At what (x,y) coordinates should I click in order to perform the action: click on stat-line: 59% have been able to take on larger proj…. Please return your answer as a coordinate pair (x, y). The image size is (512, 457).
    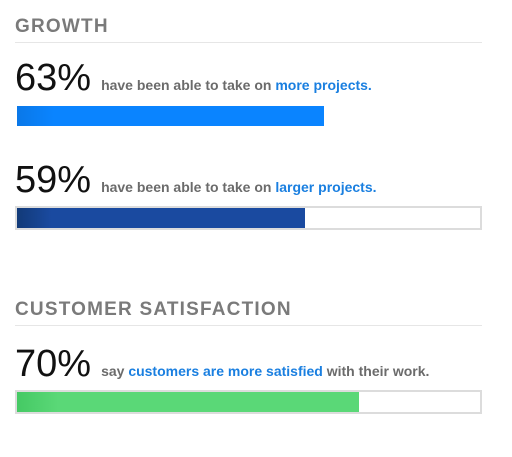
    Looking at the image, I should click on (248, 180).